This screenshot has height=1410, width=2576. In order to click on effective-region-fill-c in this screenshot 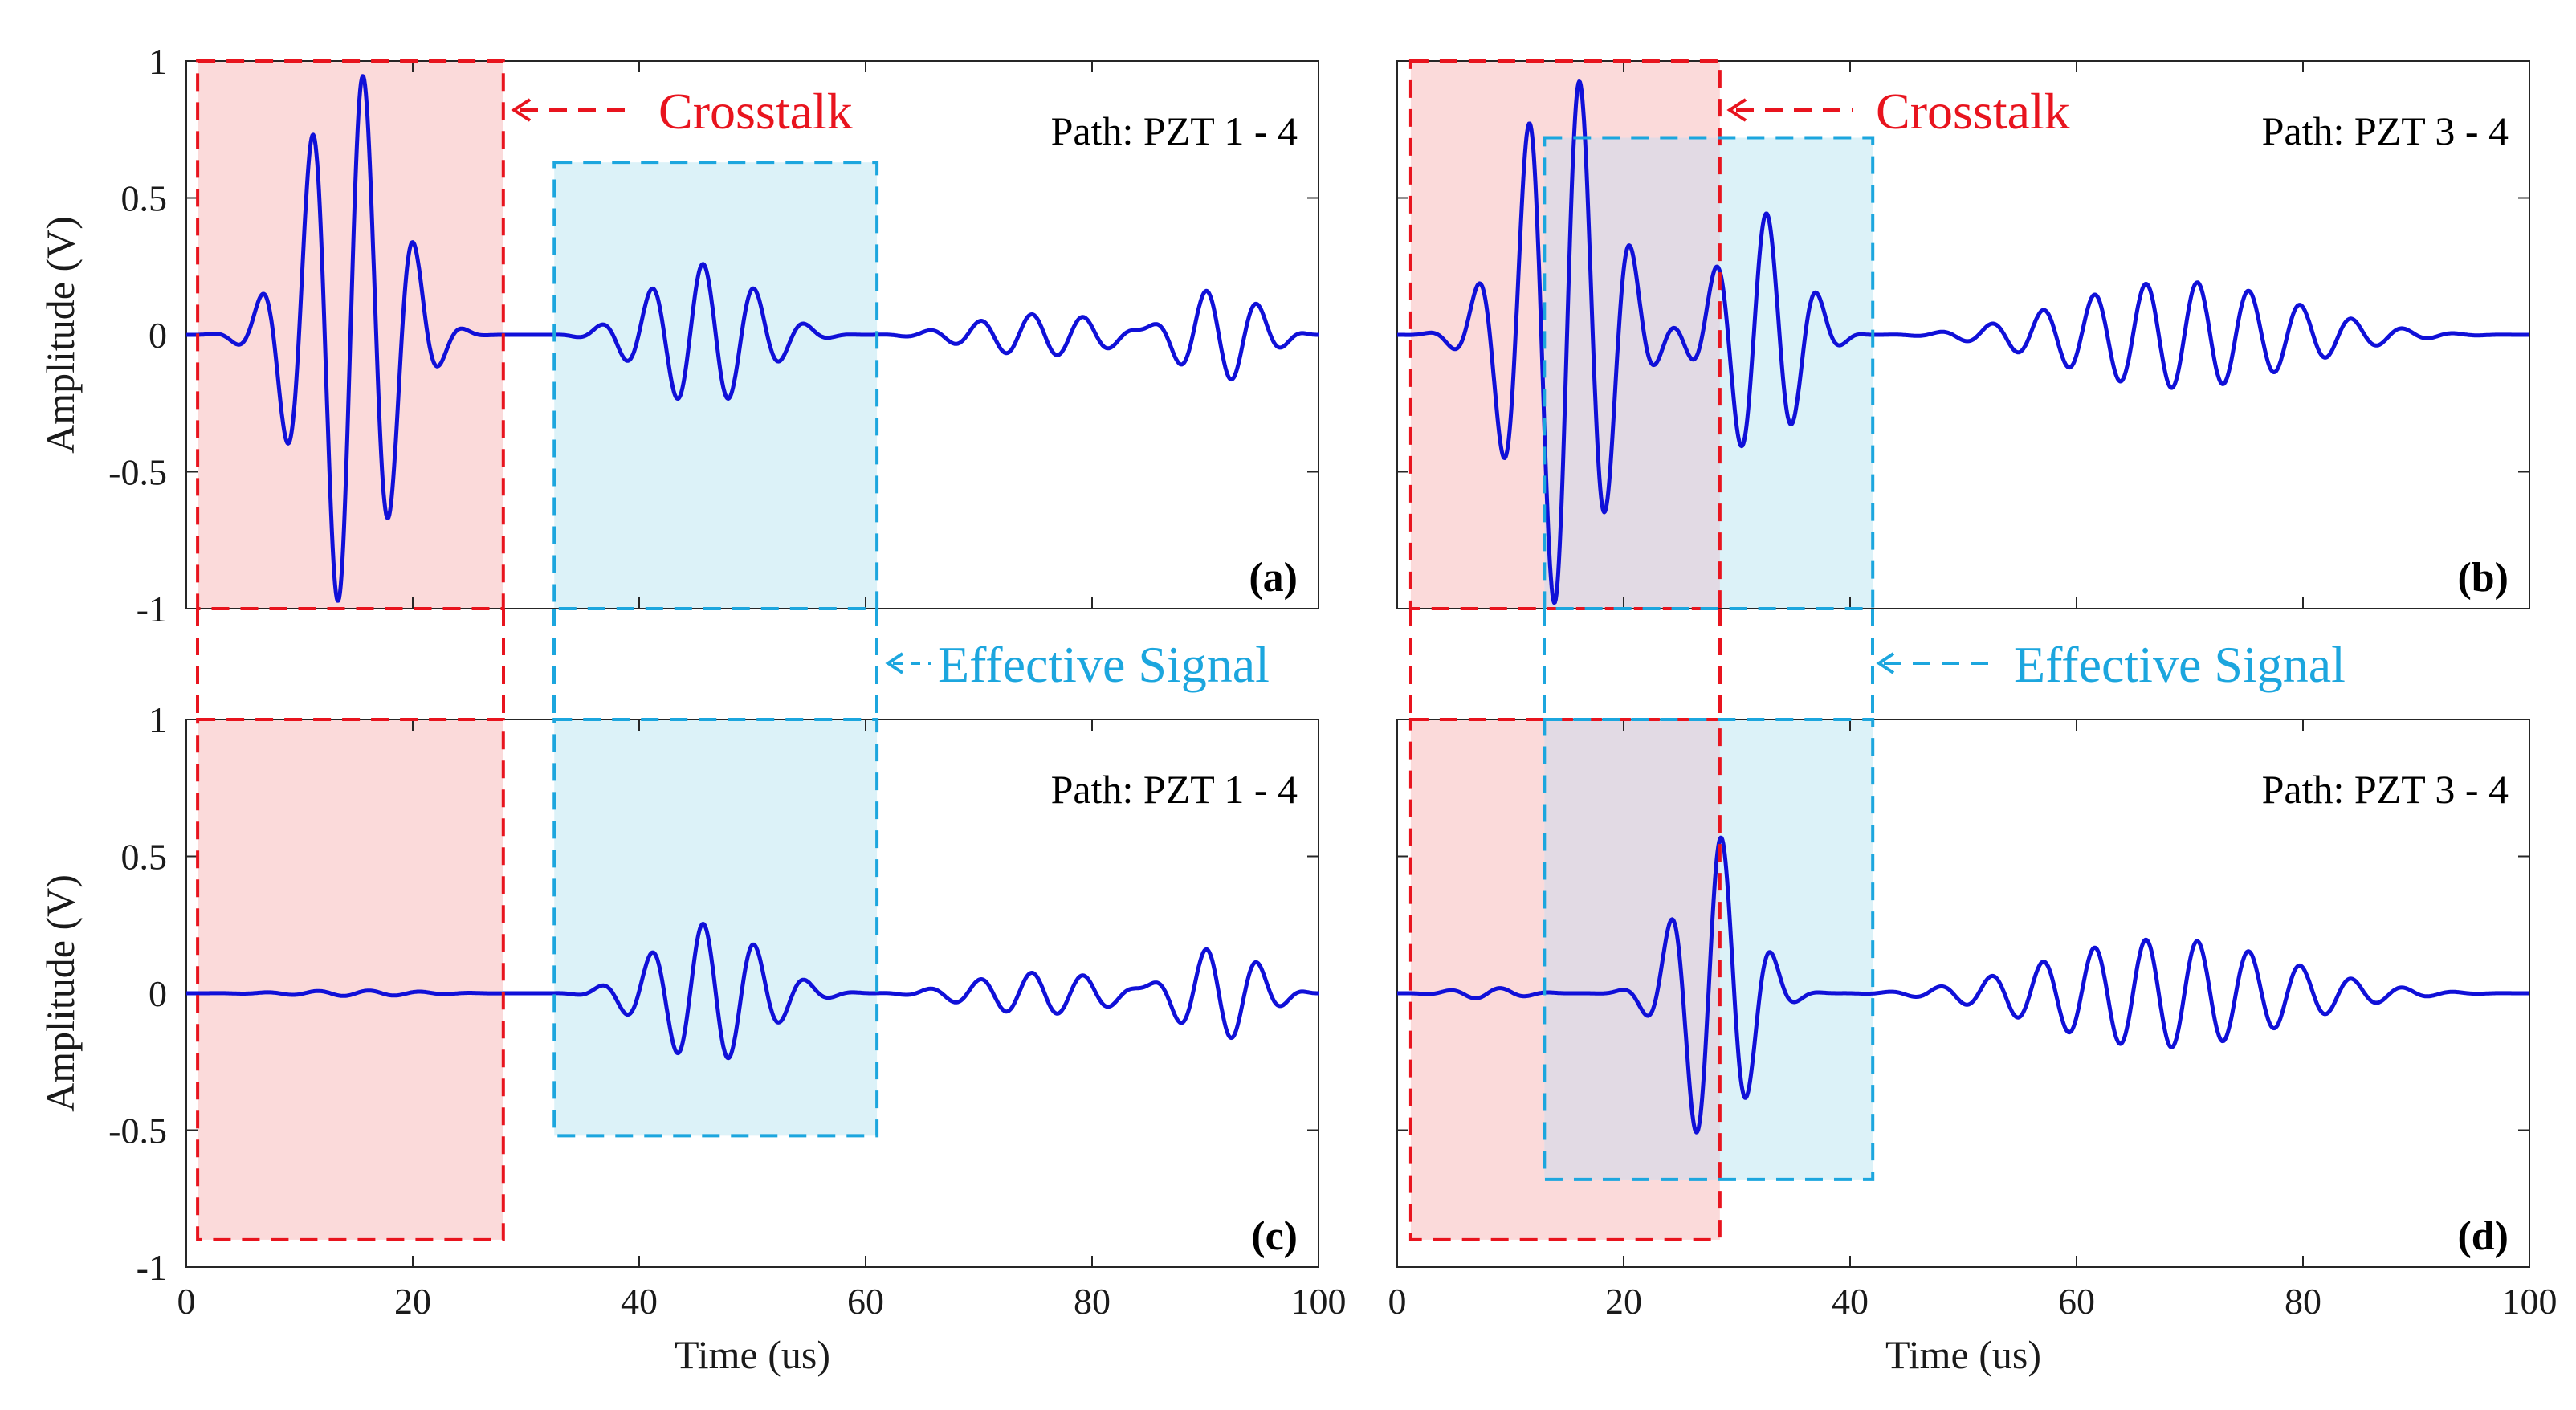, I will do `click(716, 928)`.